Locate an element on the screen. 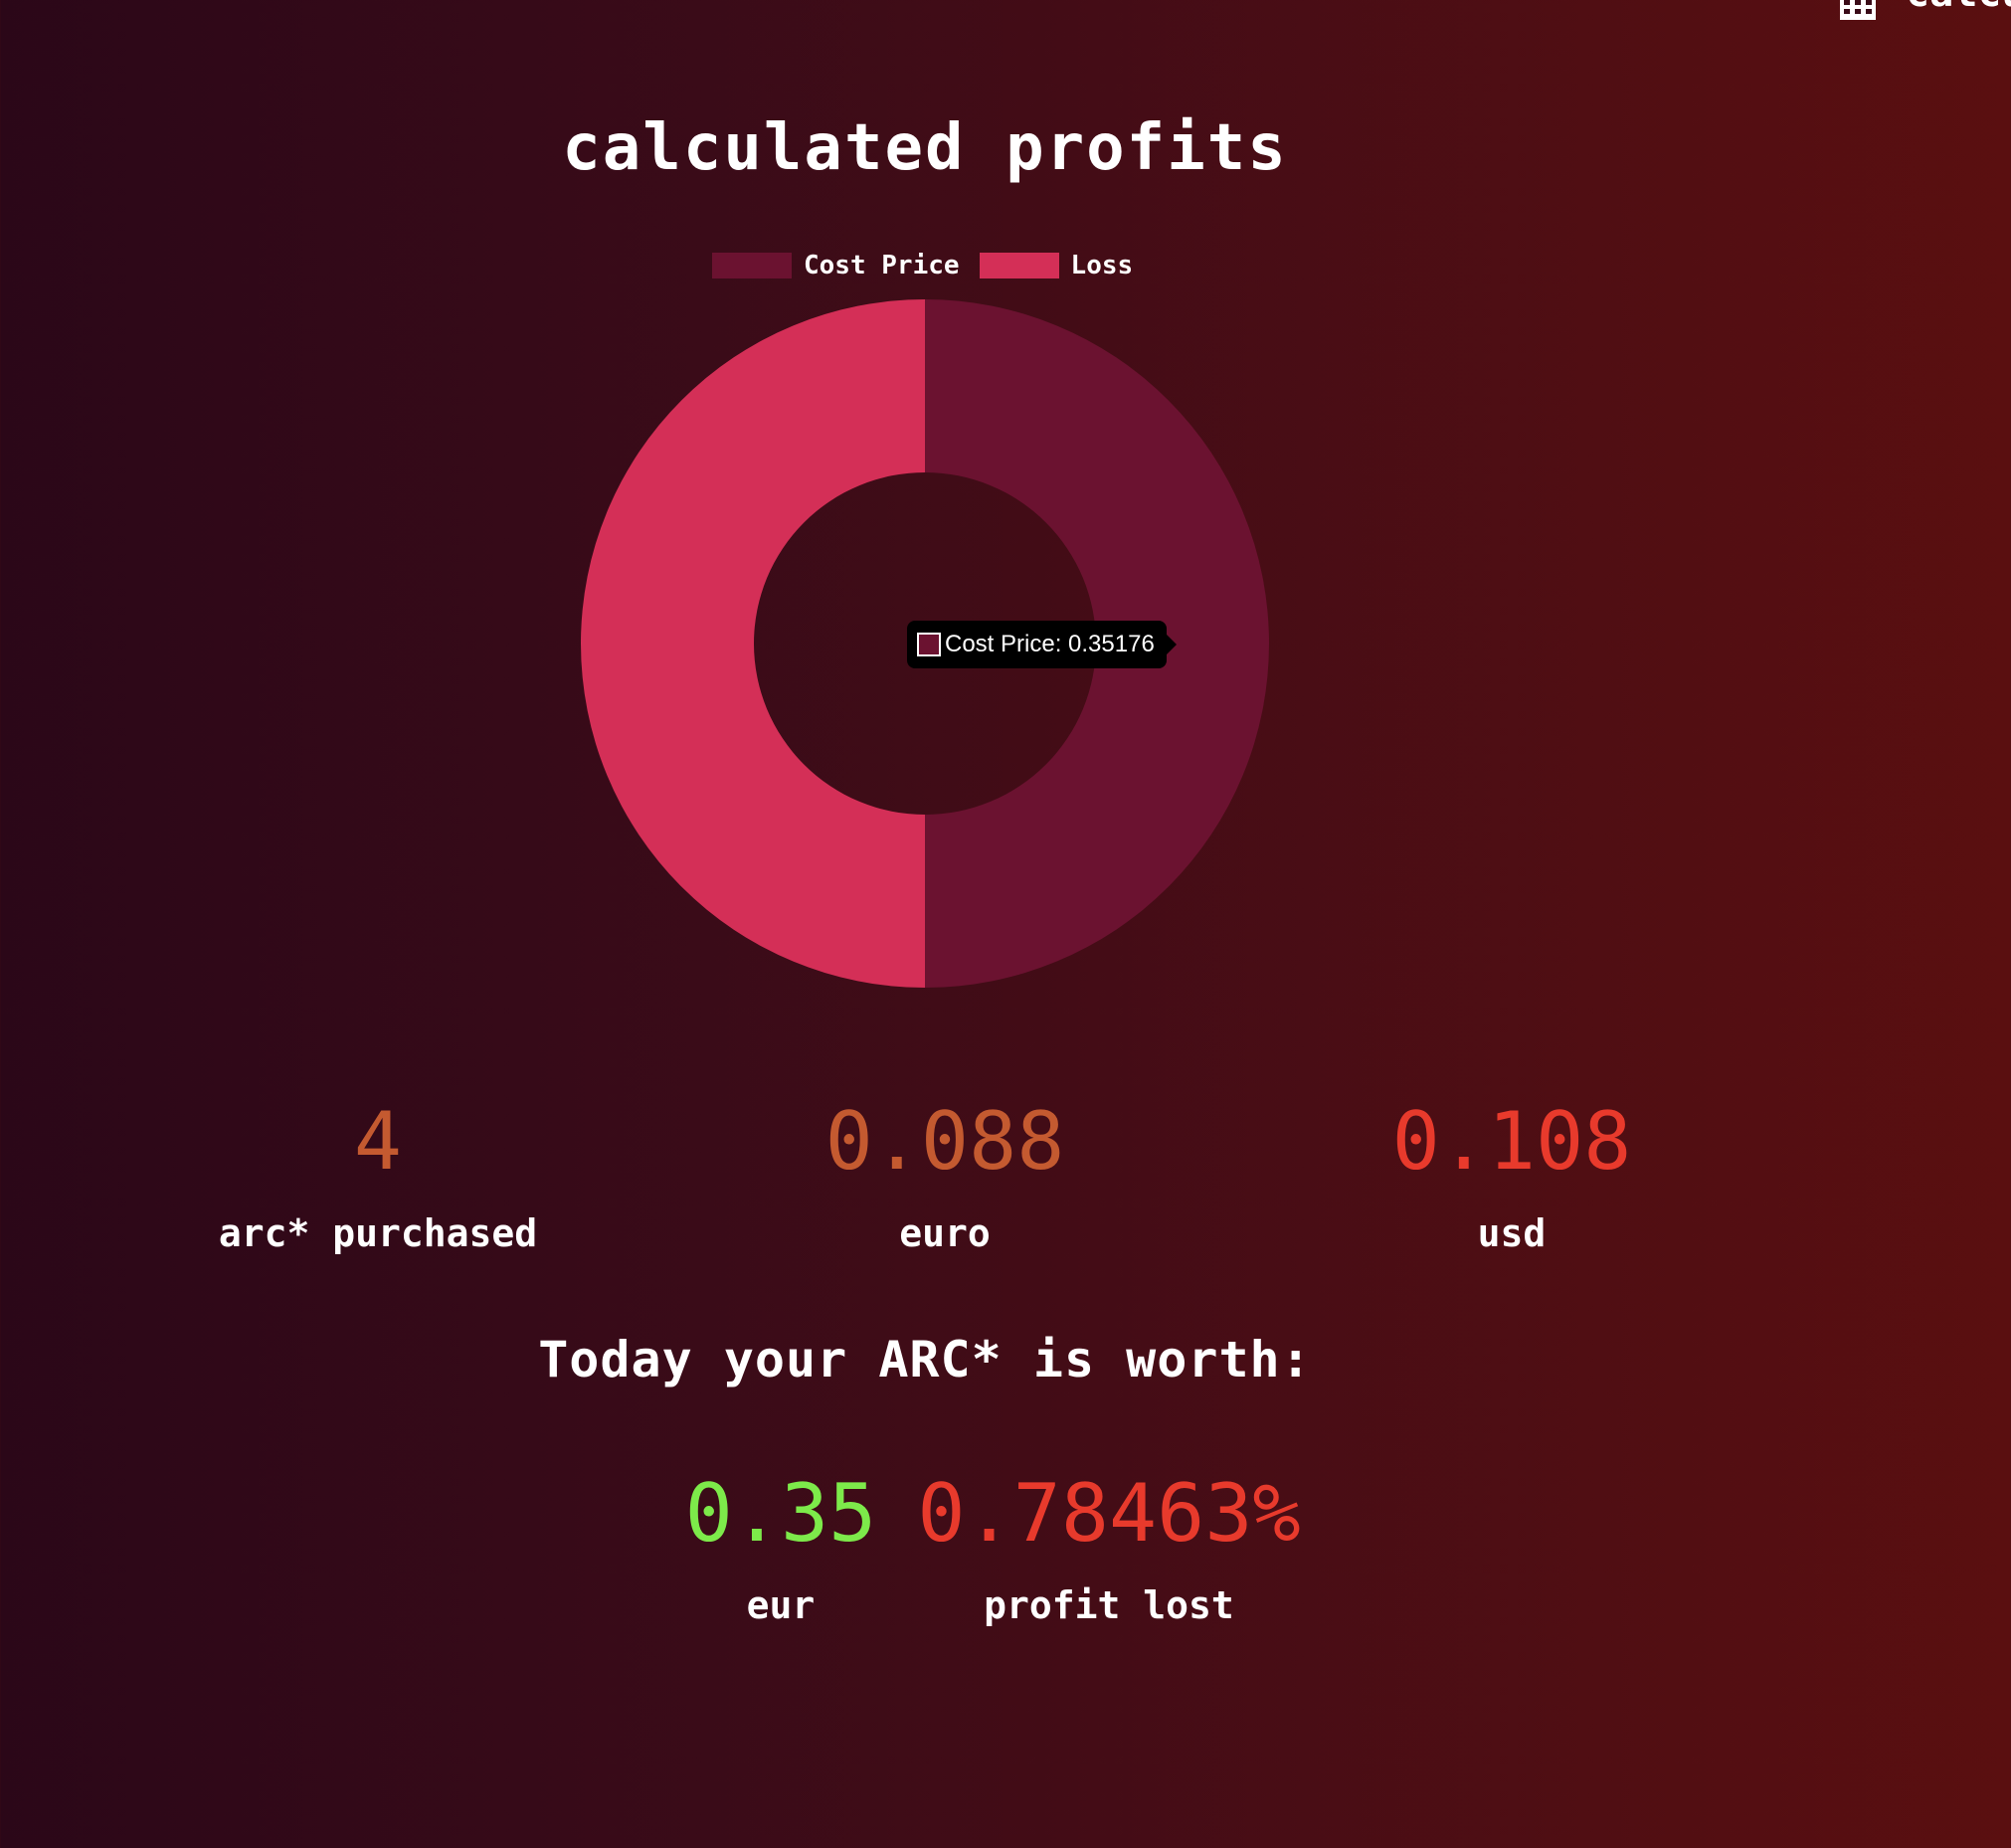 The height and width of the screenshot is (1848, 2011). legend-item-loss: Loss is located at coordinates (1056, 265).